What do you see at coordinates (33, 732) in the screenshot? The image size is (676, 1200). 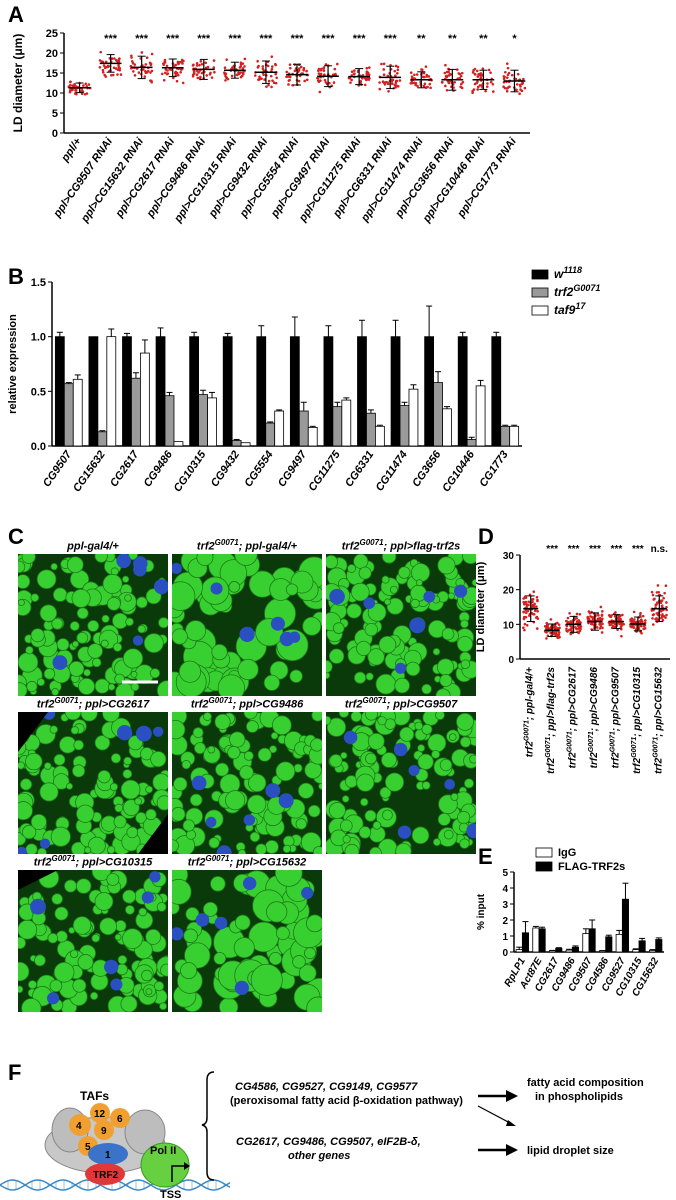 I see `tissue-edge` at bounding box center [33, 732].